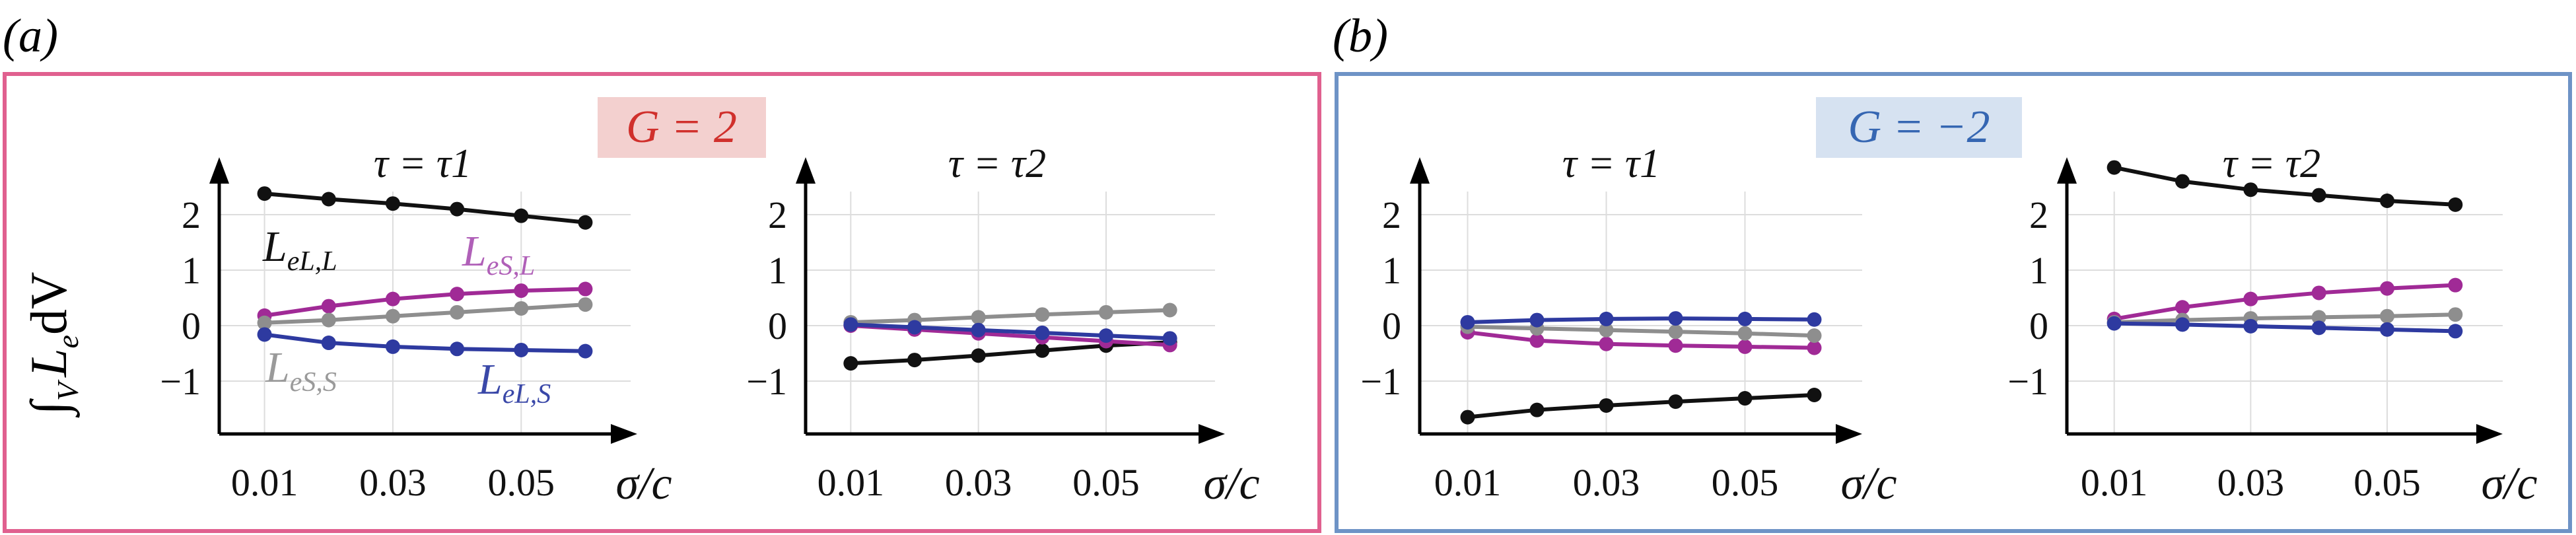  Describe the element at coordinates (1361, 35) in the screenshot. I see `panel-b-label: (b)` at that location.